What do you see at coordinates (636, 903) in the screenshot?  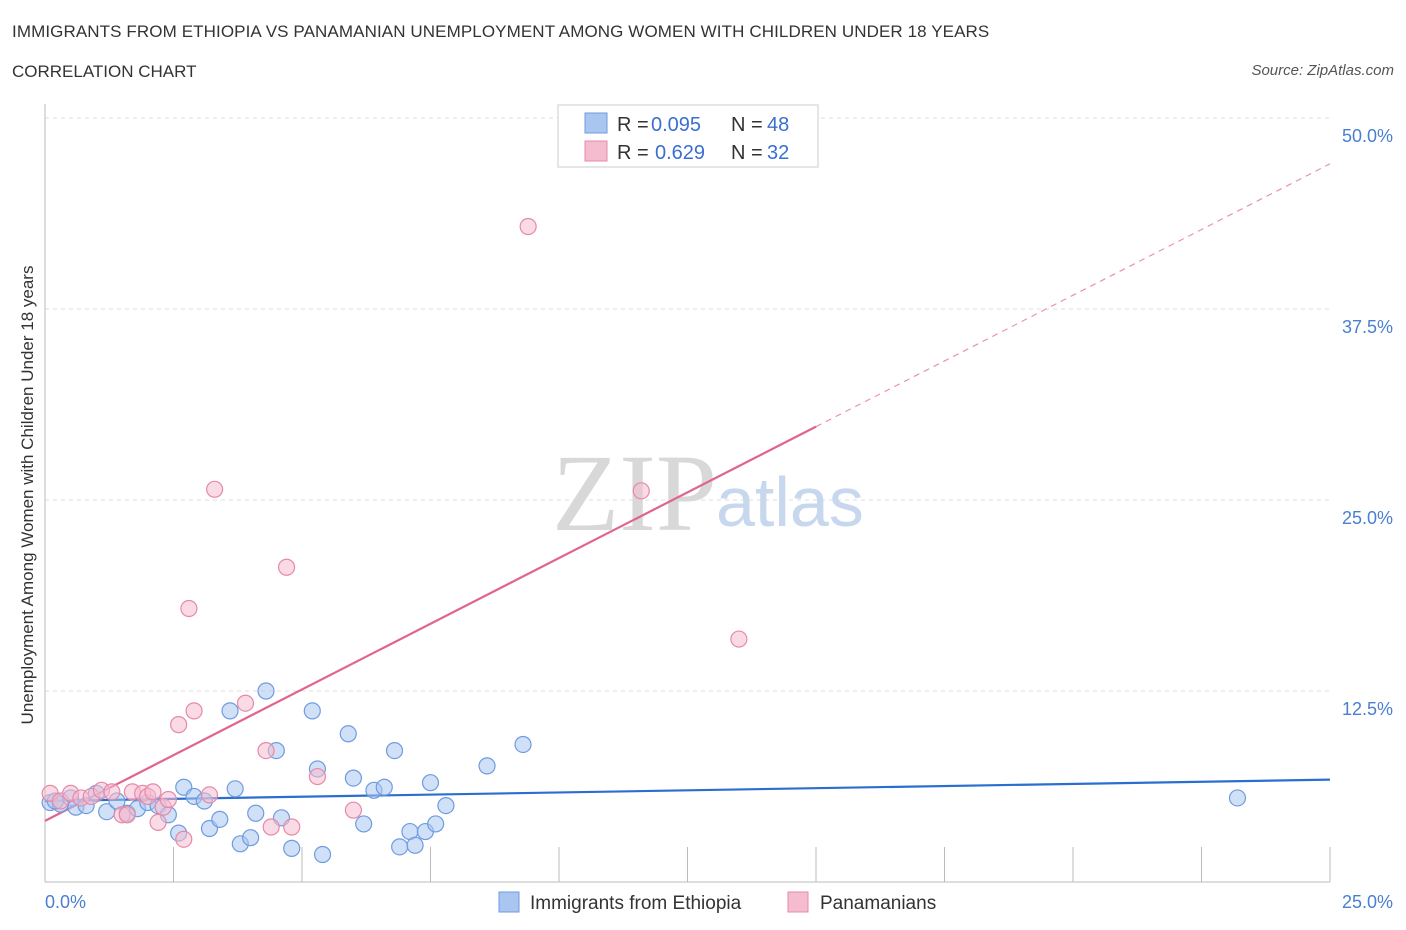 I see `bottom-legend-label-ethiopia: Immigrants from Ethiopia` at bounding box center [636, 903].